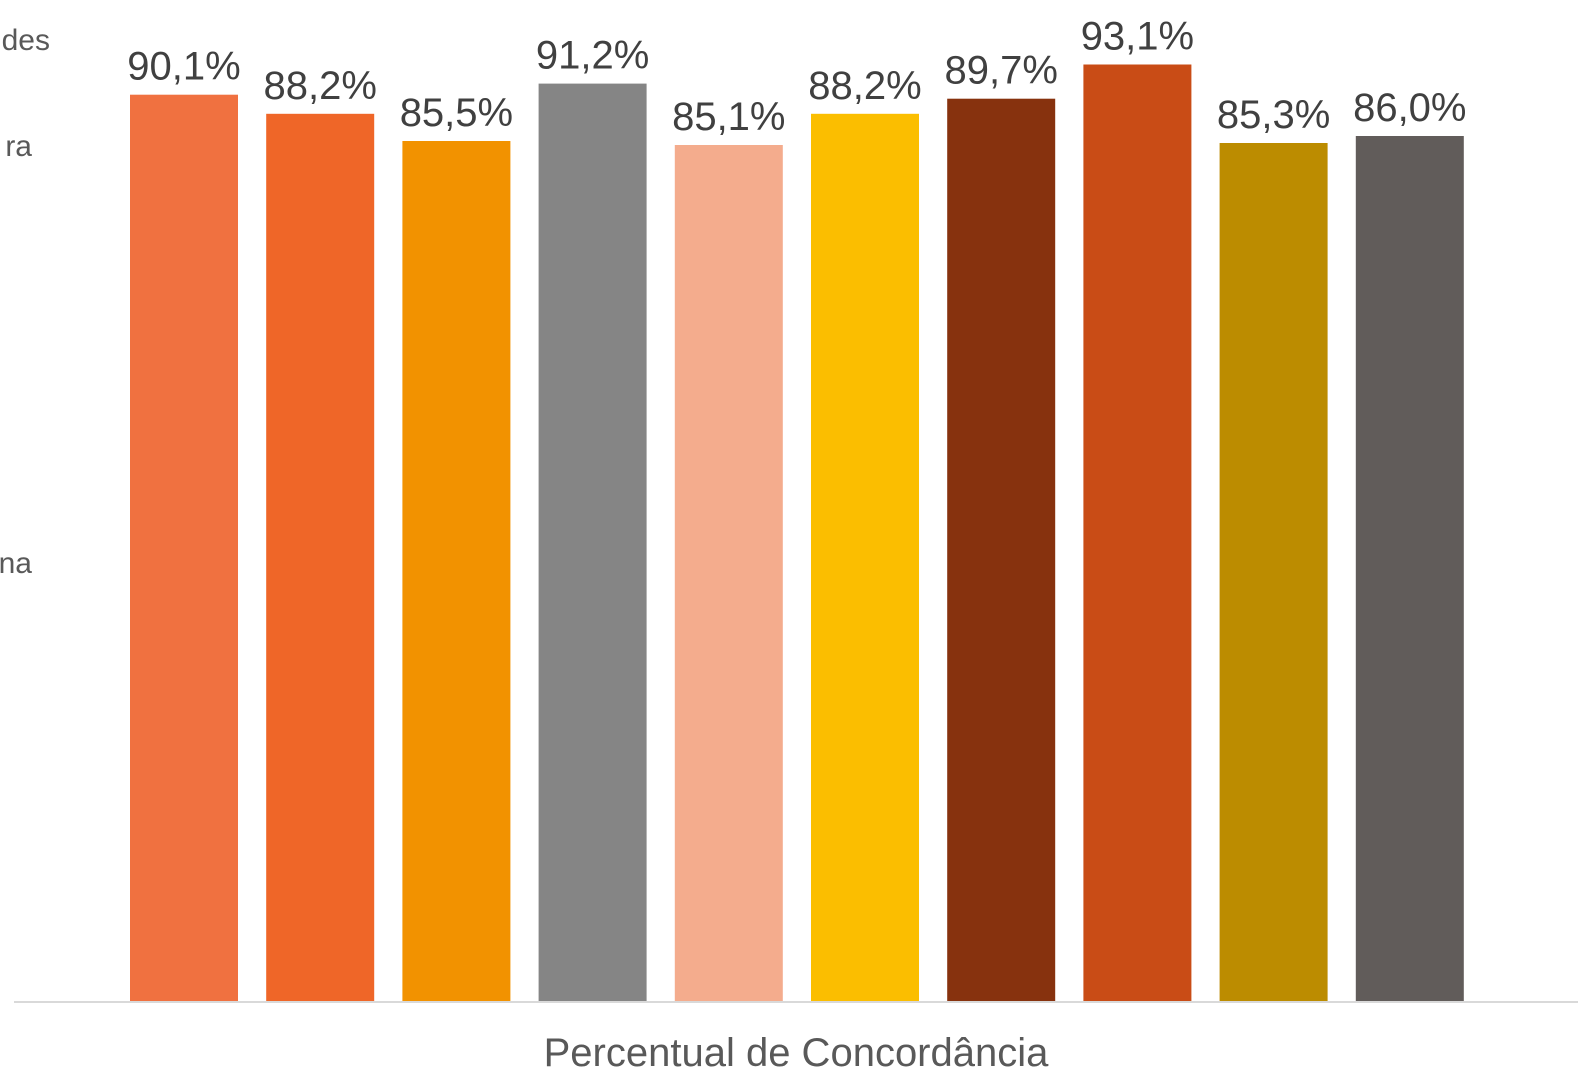  Describe the element at coordinates (183, 67) in the screenshot. I see `data-label-1: 90,1%` at that location.